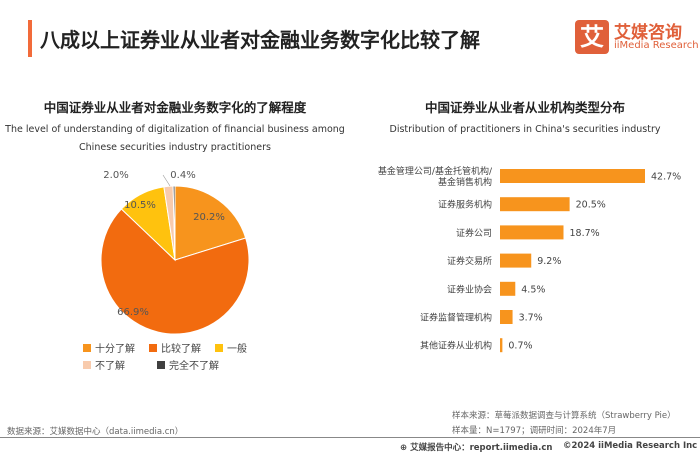 This screenshot has height=455, width=700. Describe the element at coordinates (648, 33) in the screenshot. I see `logo-cn: 艾媒咨询` at that location.